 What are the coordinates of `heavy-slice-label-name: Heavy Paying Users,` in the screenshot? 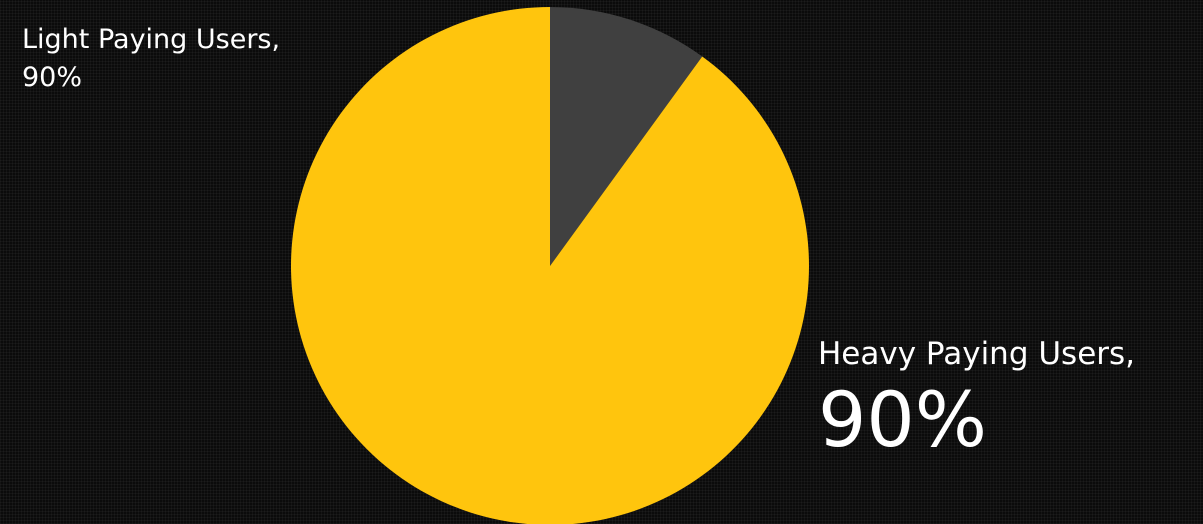 It's located at (976, 354).